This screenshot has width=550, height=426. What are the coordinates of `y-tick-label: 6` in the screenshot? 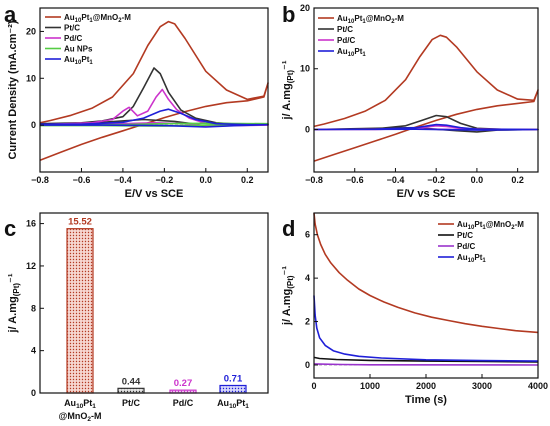 It's located at (307, 235).